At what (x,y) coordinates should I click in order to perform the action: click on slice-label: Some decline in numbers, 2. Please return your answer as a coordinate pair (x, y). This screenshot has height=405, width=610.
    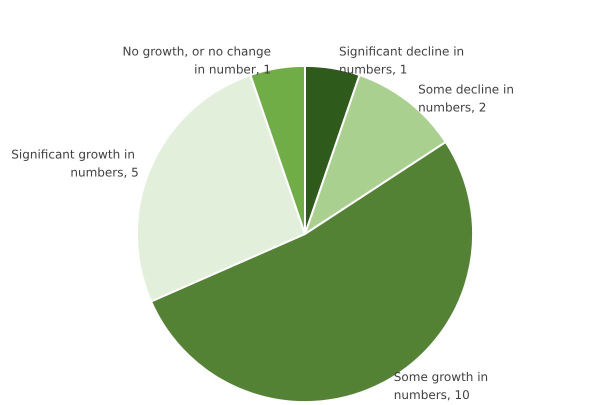
    Looking at the image, I should click on (468, 98).